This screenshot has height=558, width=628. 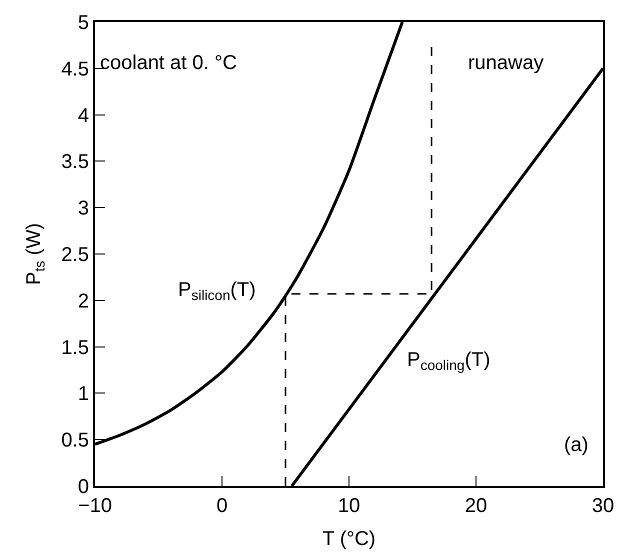 What do you see at coordinates (222, 506) in the screenshot?
I see `x-tick-label: 0` at bounding box center [222, 506].